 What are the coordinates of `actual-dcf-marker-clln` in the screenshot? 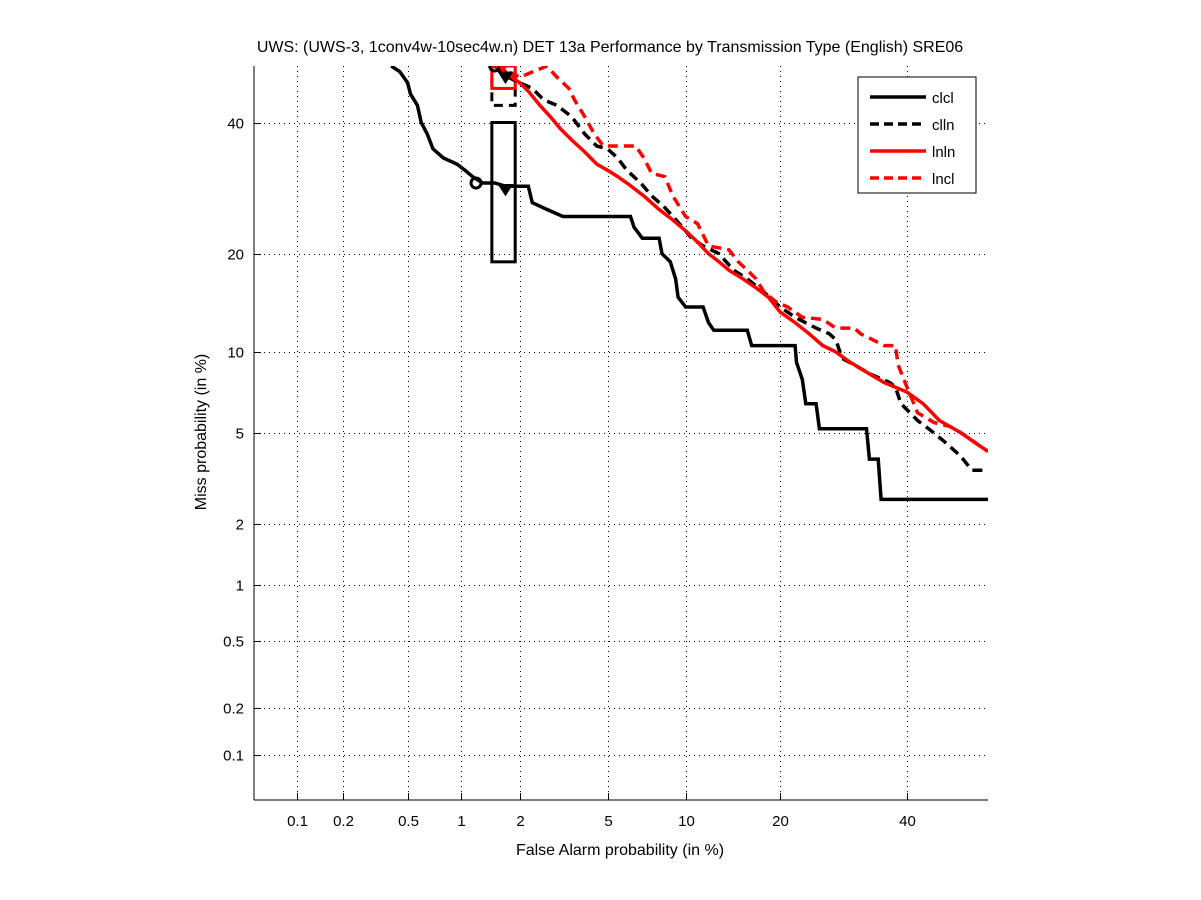 It's located at (505, 78).